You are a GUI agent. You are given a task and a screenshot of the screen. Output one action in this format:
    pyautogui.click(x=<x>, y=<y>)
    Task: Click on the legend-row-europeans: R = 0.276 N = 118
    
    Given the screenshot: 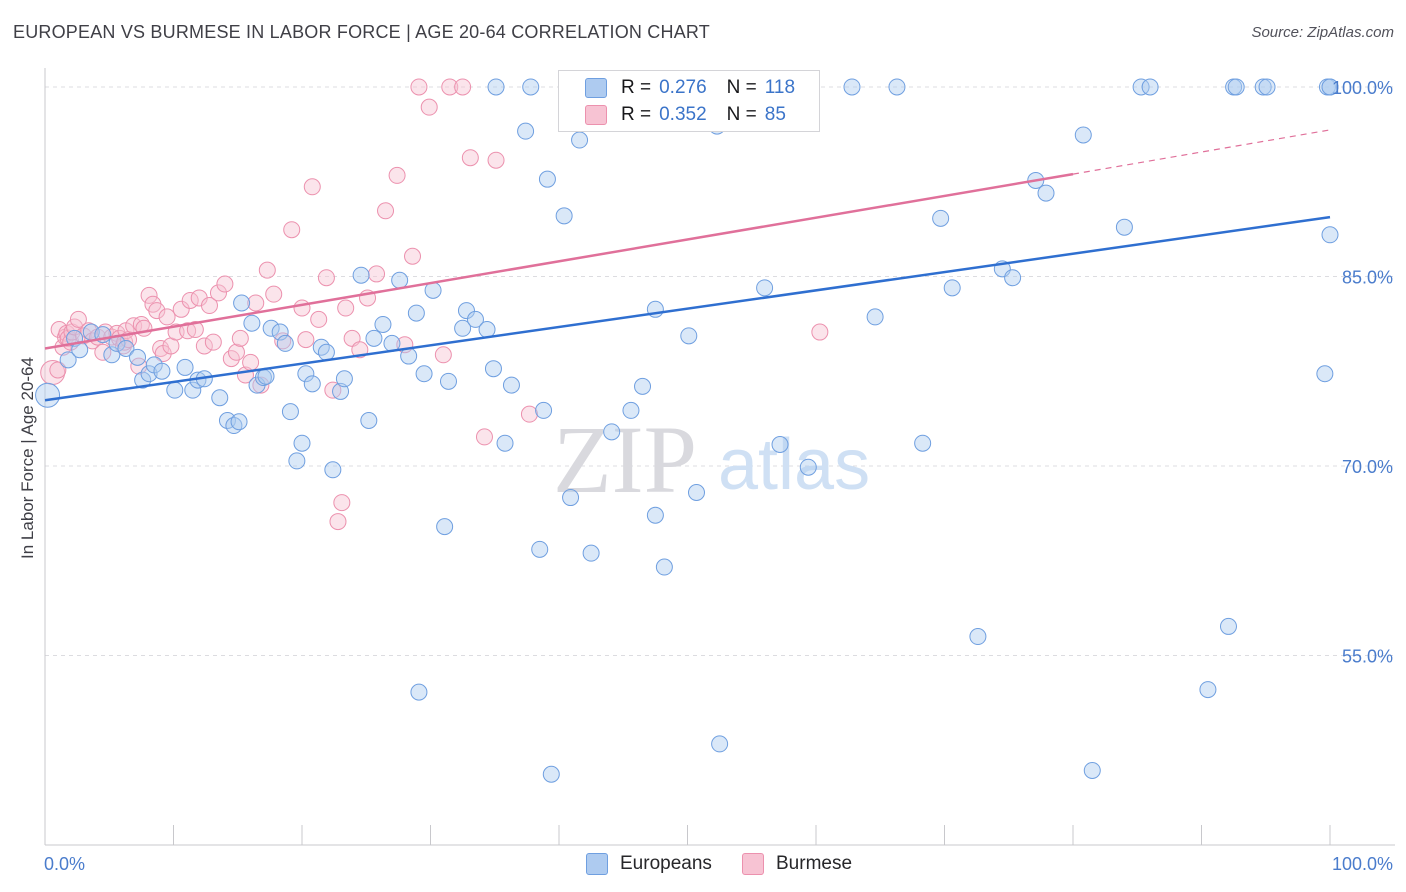 What is the action you would take?
    pyautogui.click(x=690, y=88)
    